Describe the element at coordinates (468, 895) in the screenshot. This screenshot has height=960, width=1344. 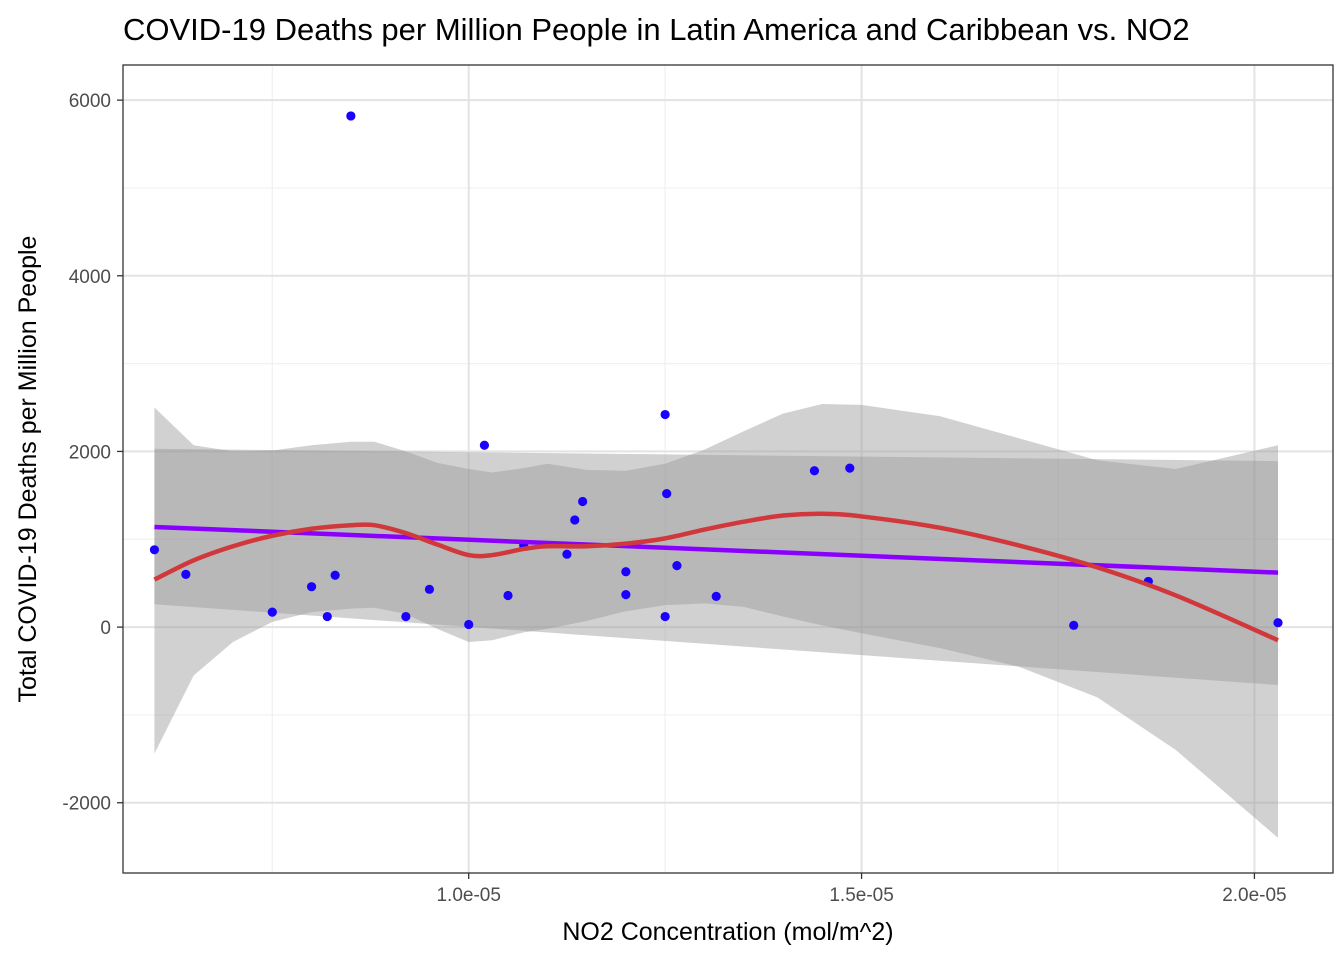
I see `x-tick-label: 1.0e-05` at that location.